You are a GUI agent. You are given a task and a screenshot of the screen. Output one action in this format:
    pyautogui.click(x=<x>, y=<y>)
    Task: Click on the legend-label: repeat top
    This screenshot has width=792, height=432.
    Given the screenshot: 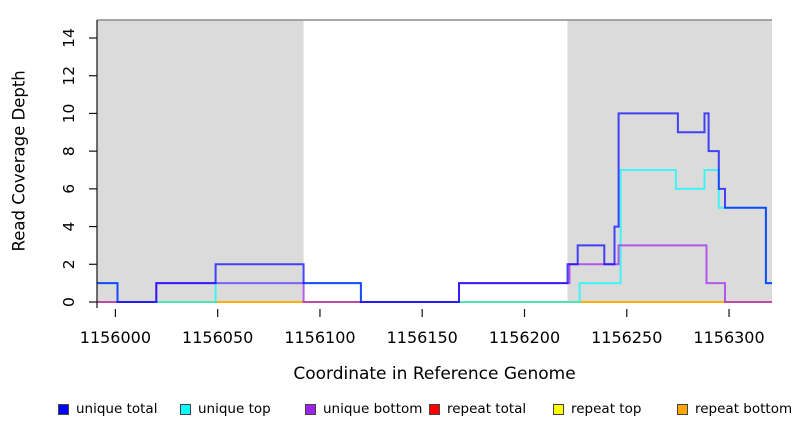 What is the action you would take?
    pyautogui.click(x=606, y=409)
    